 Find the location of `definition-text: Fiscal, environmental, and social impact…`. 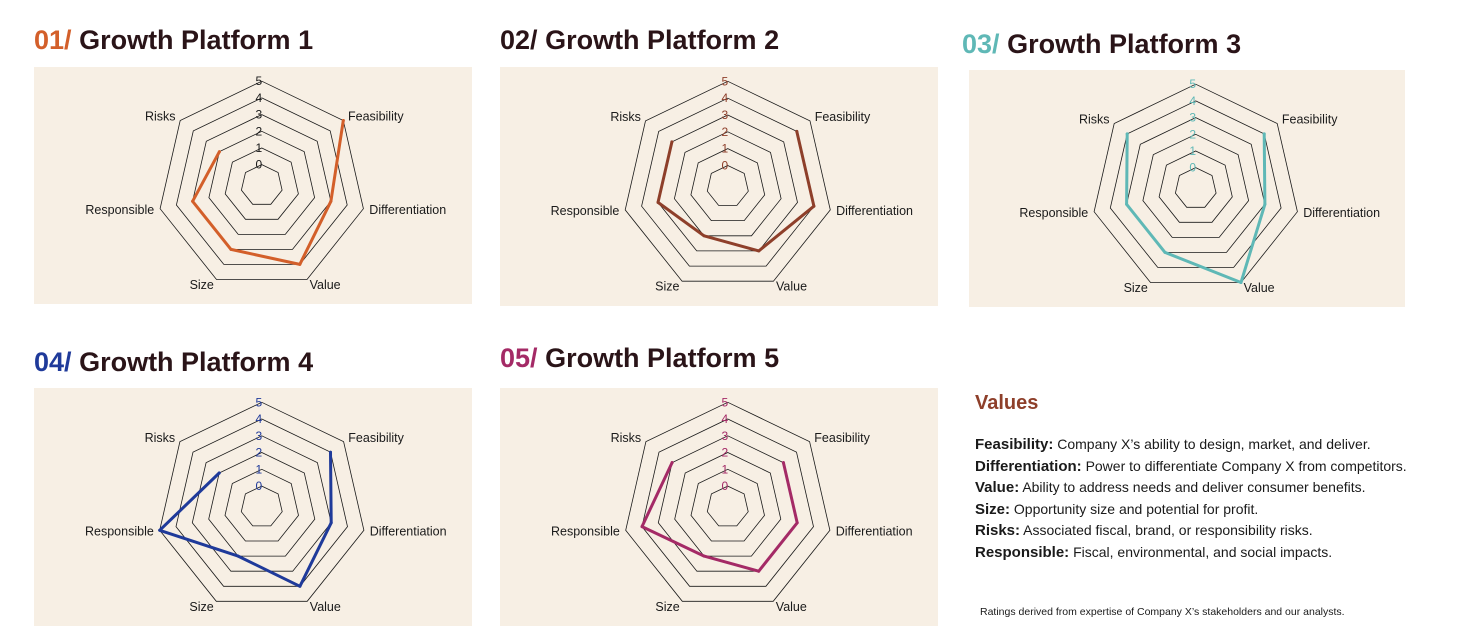

definition-text: Fiscal, environmental, and social impact… is located at coordinates (1203, 551).